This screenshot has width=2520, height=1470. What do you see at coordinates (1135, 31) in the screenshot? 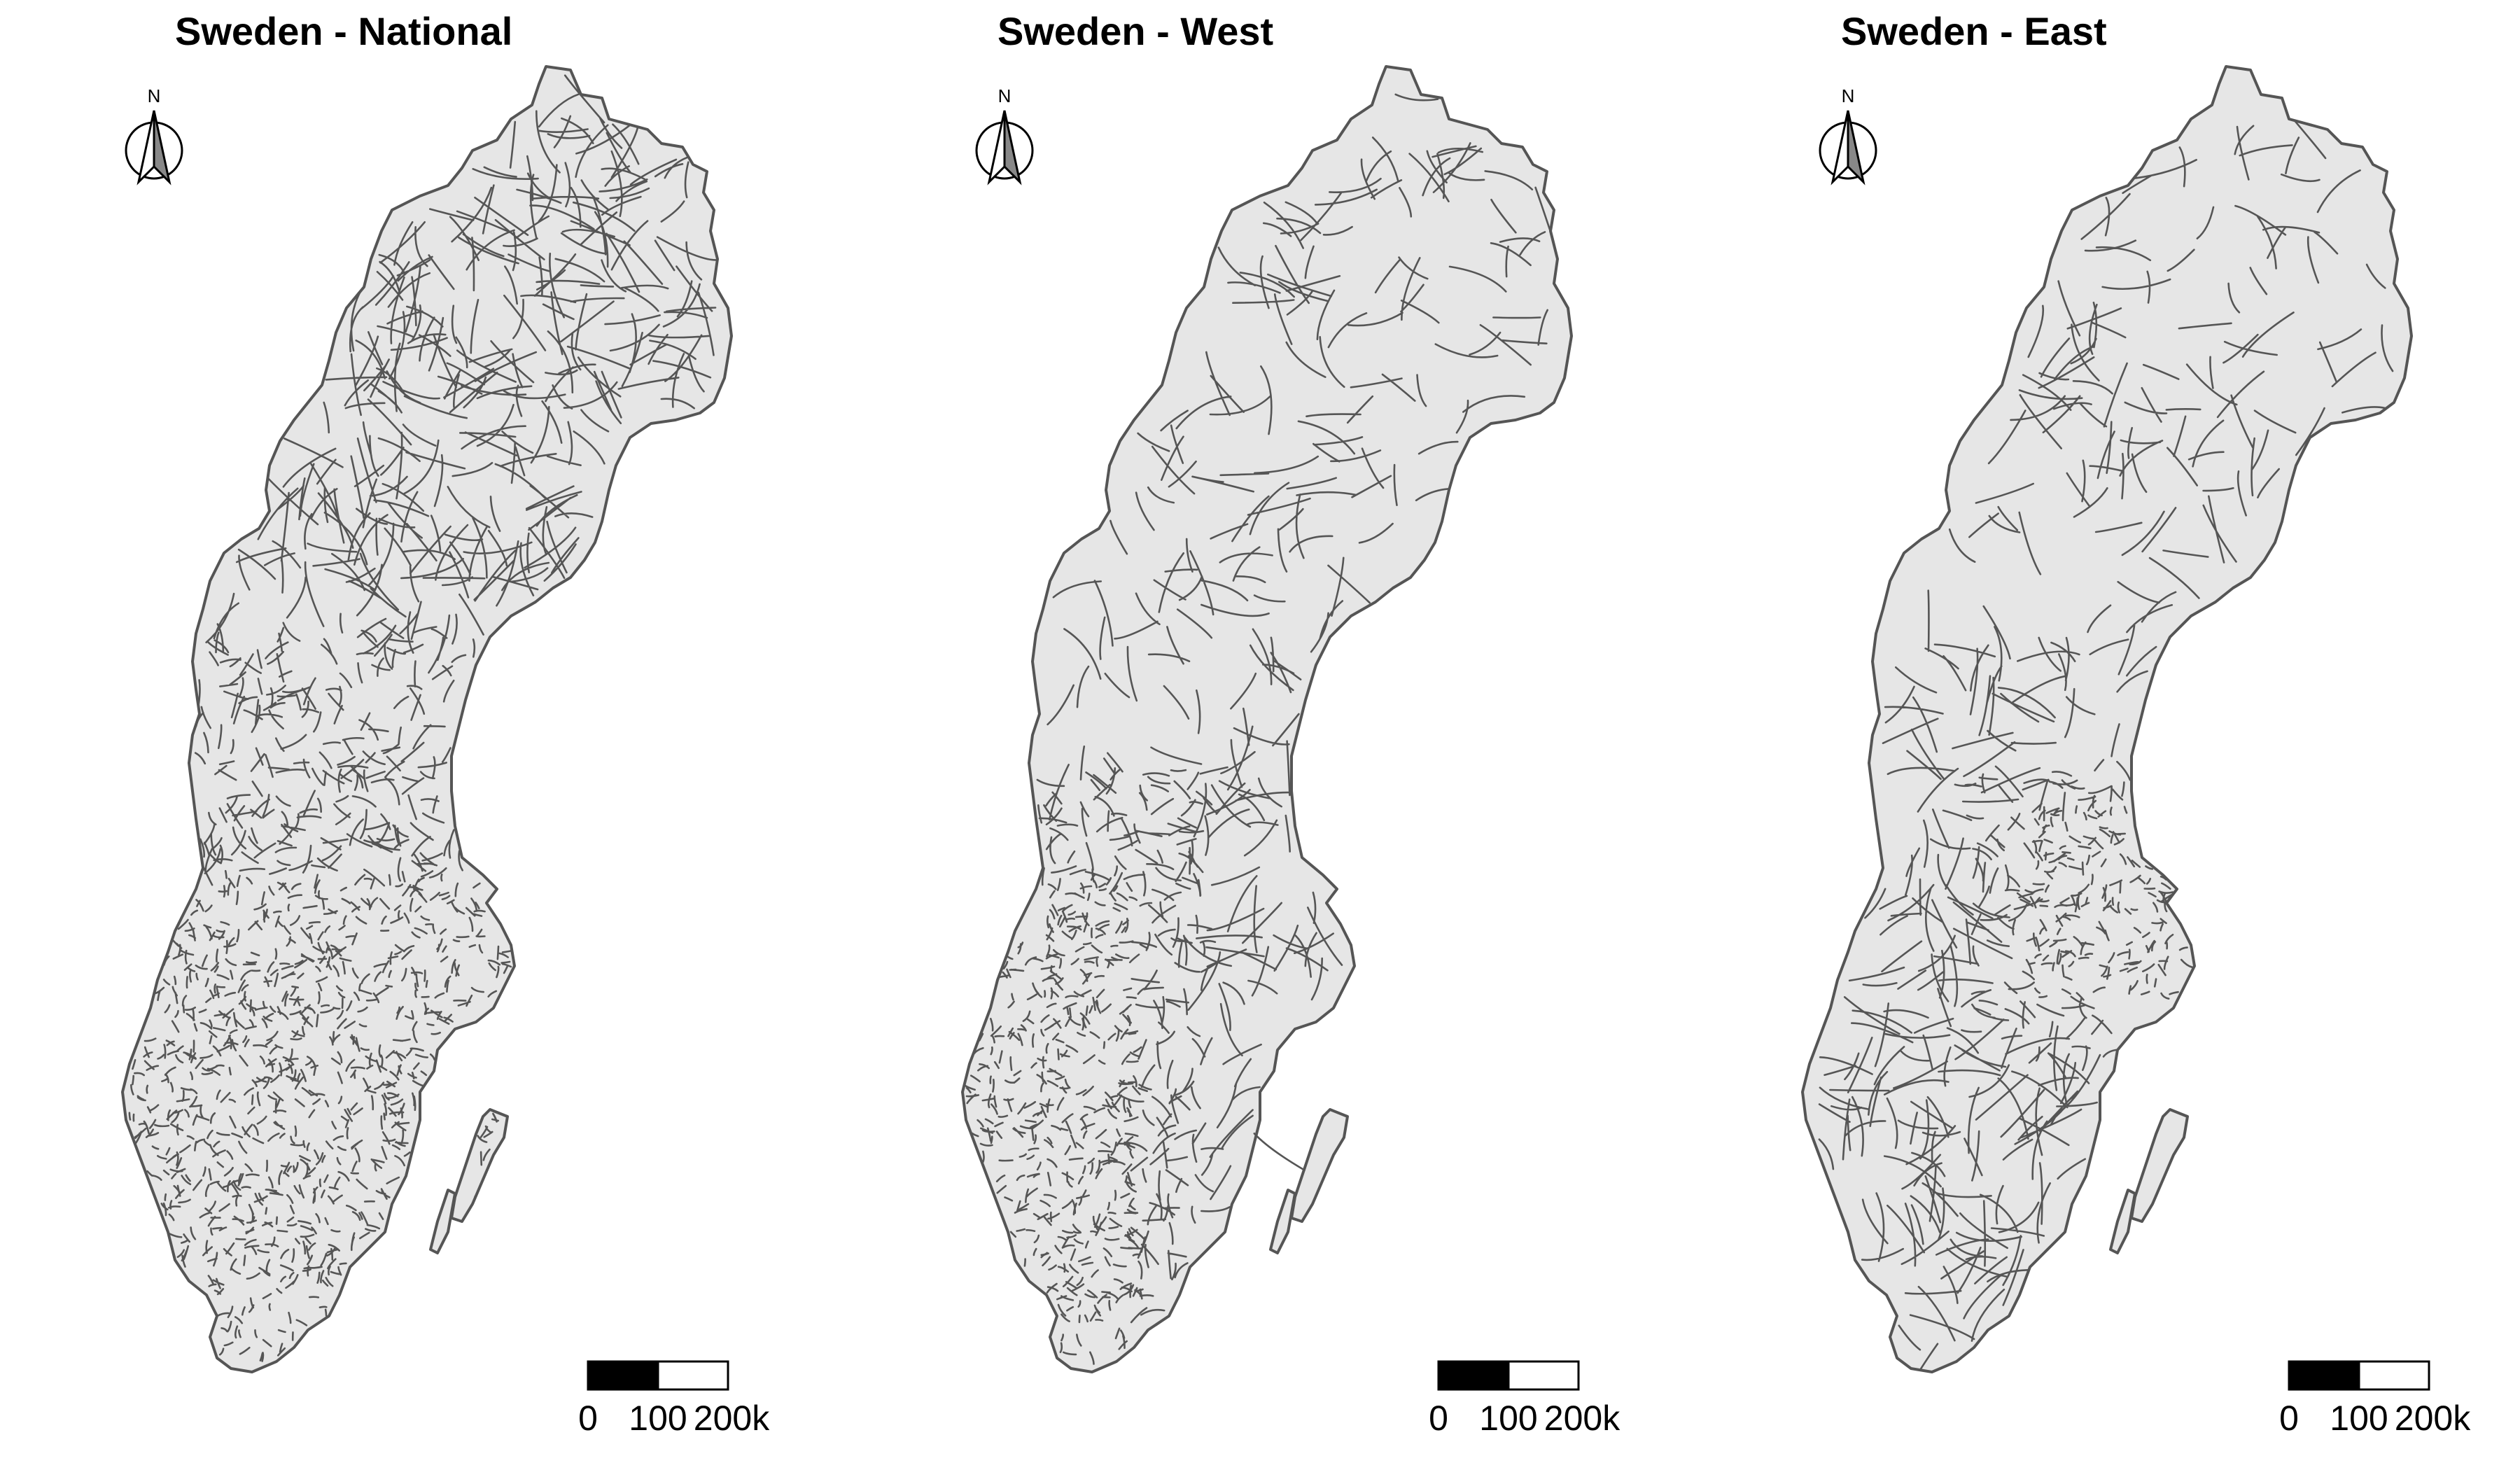
I see `panel-title: Sweden - West` at bounding box center [1135, 31].